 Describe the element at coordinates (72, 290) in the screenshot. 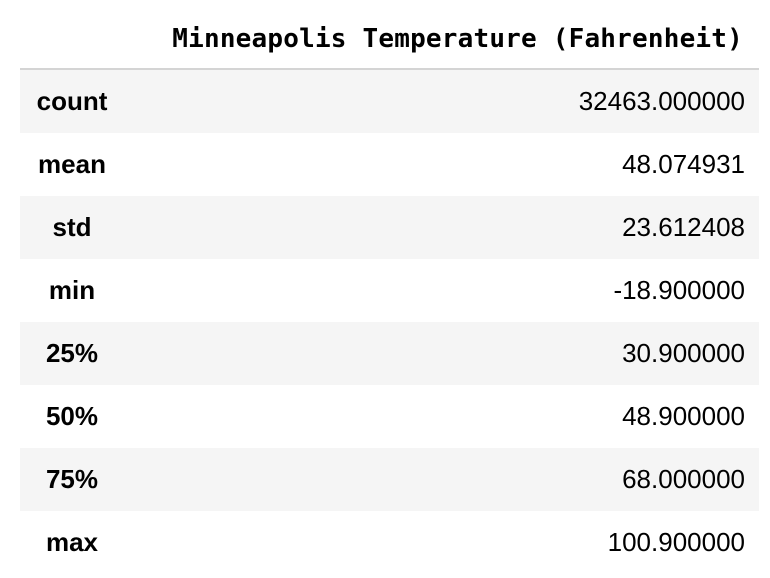

I see `row-label: min` at that location.